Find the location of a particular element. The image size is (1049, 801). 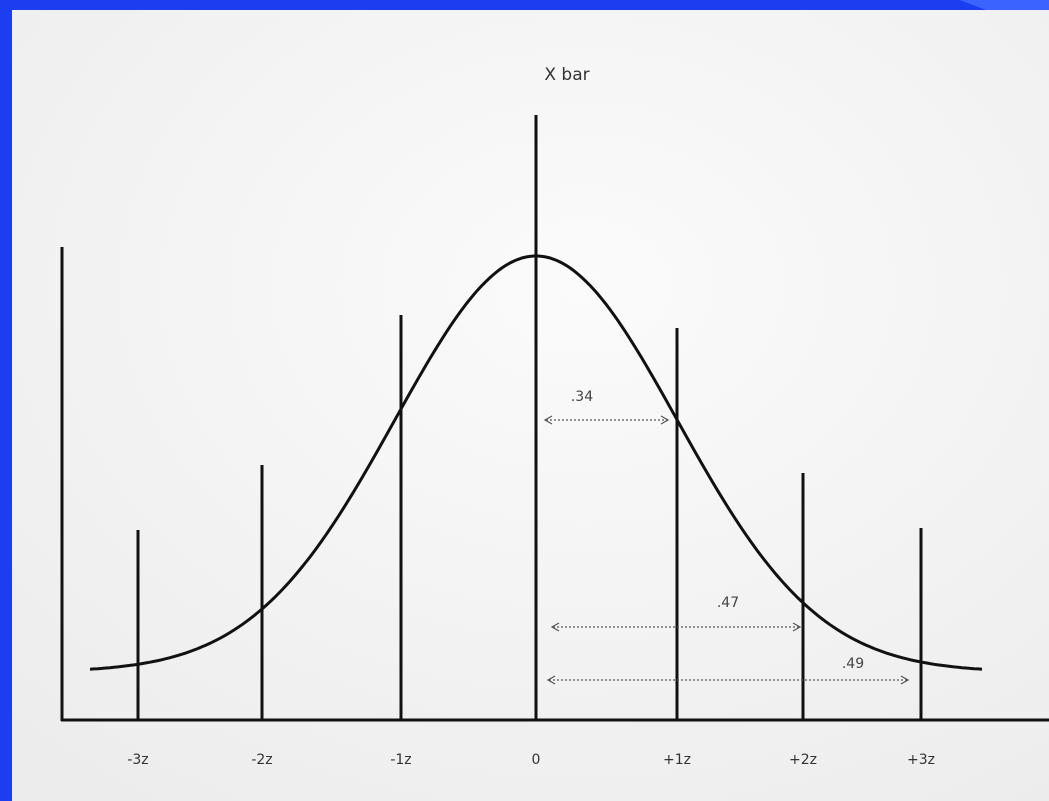

z-label: -2z is located at coordinates (261, 760).